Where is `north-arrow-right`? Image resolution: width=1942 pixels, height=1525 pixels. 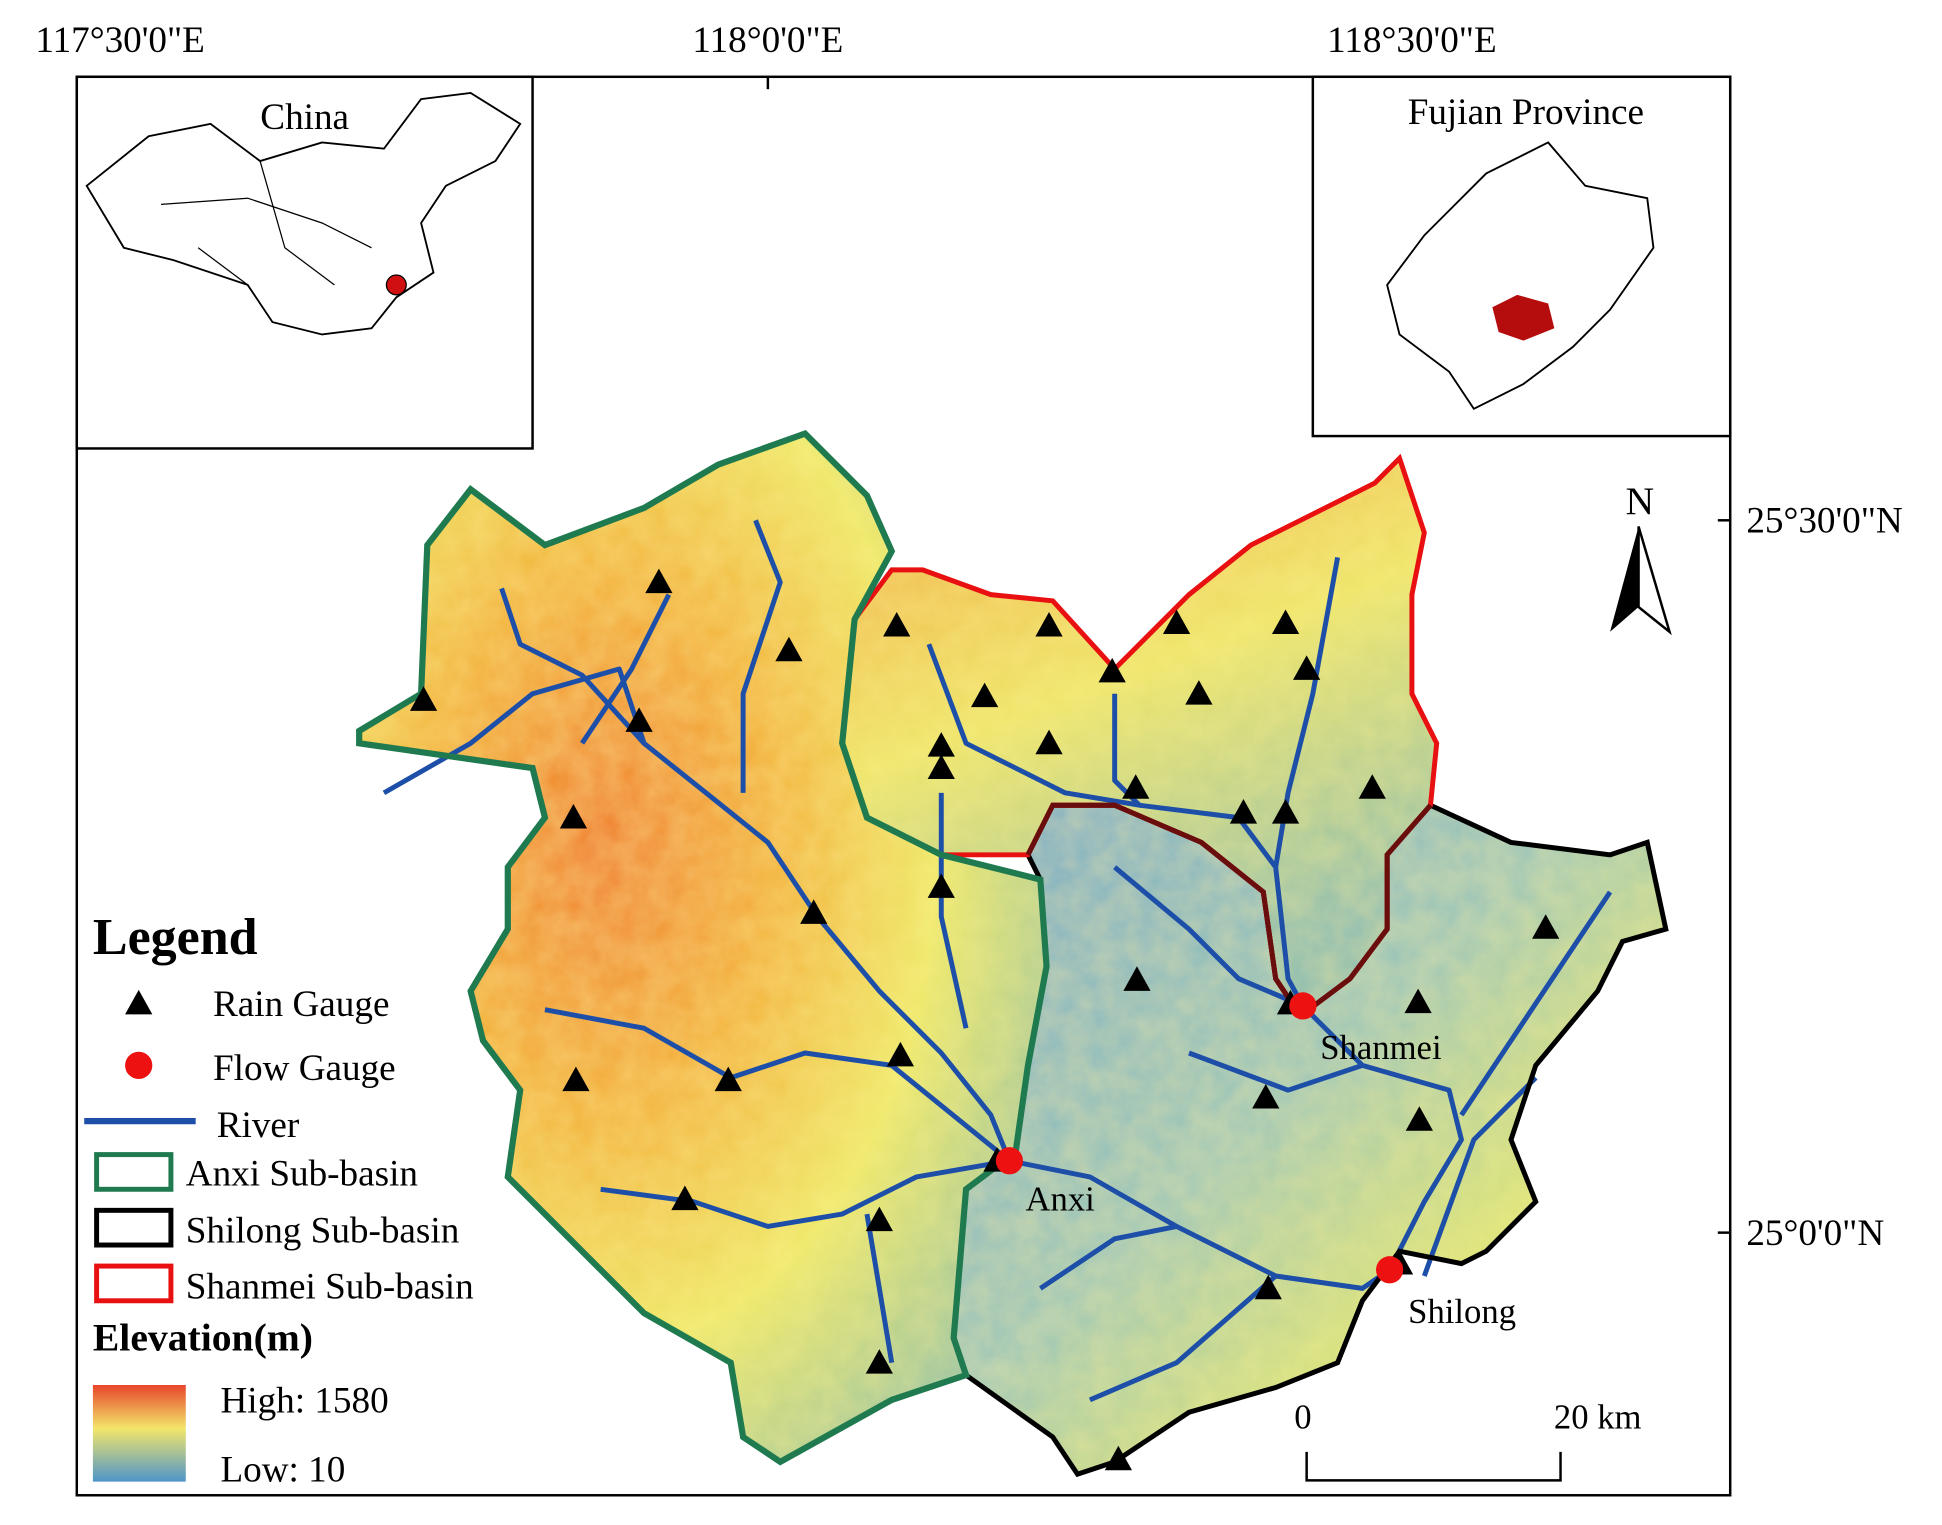
north-arrow-right is located at coordinates (1654, 581).